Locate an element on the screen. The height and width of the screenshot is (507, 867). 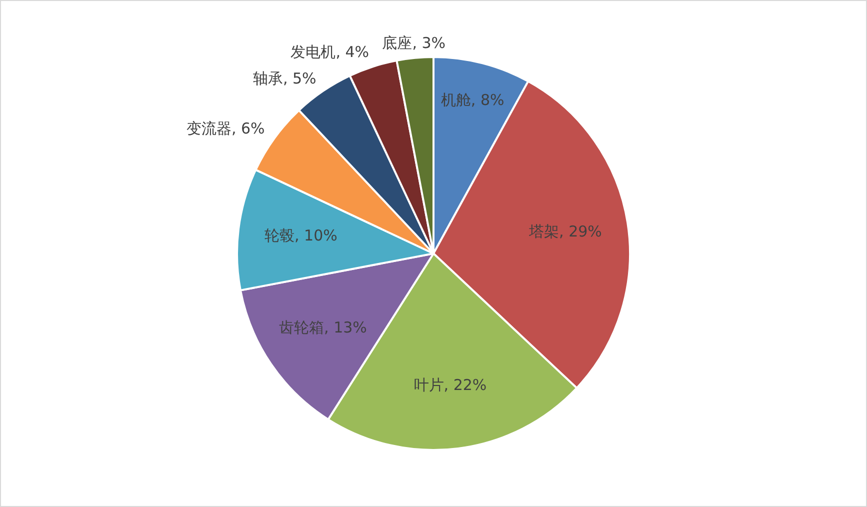
slice-label: 齿轮箱, 13% is located at coordinates (323, 327).